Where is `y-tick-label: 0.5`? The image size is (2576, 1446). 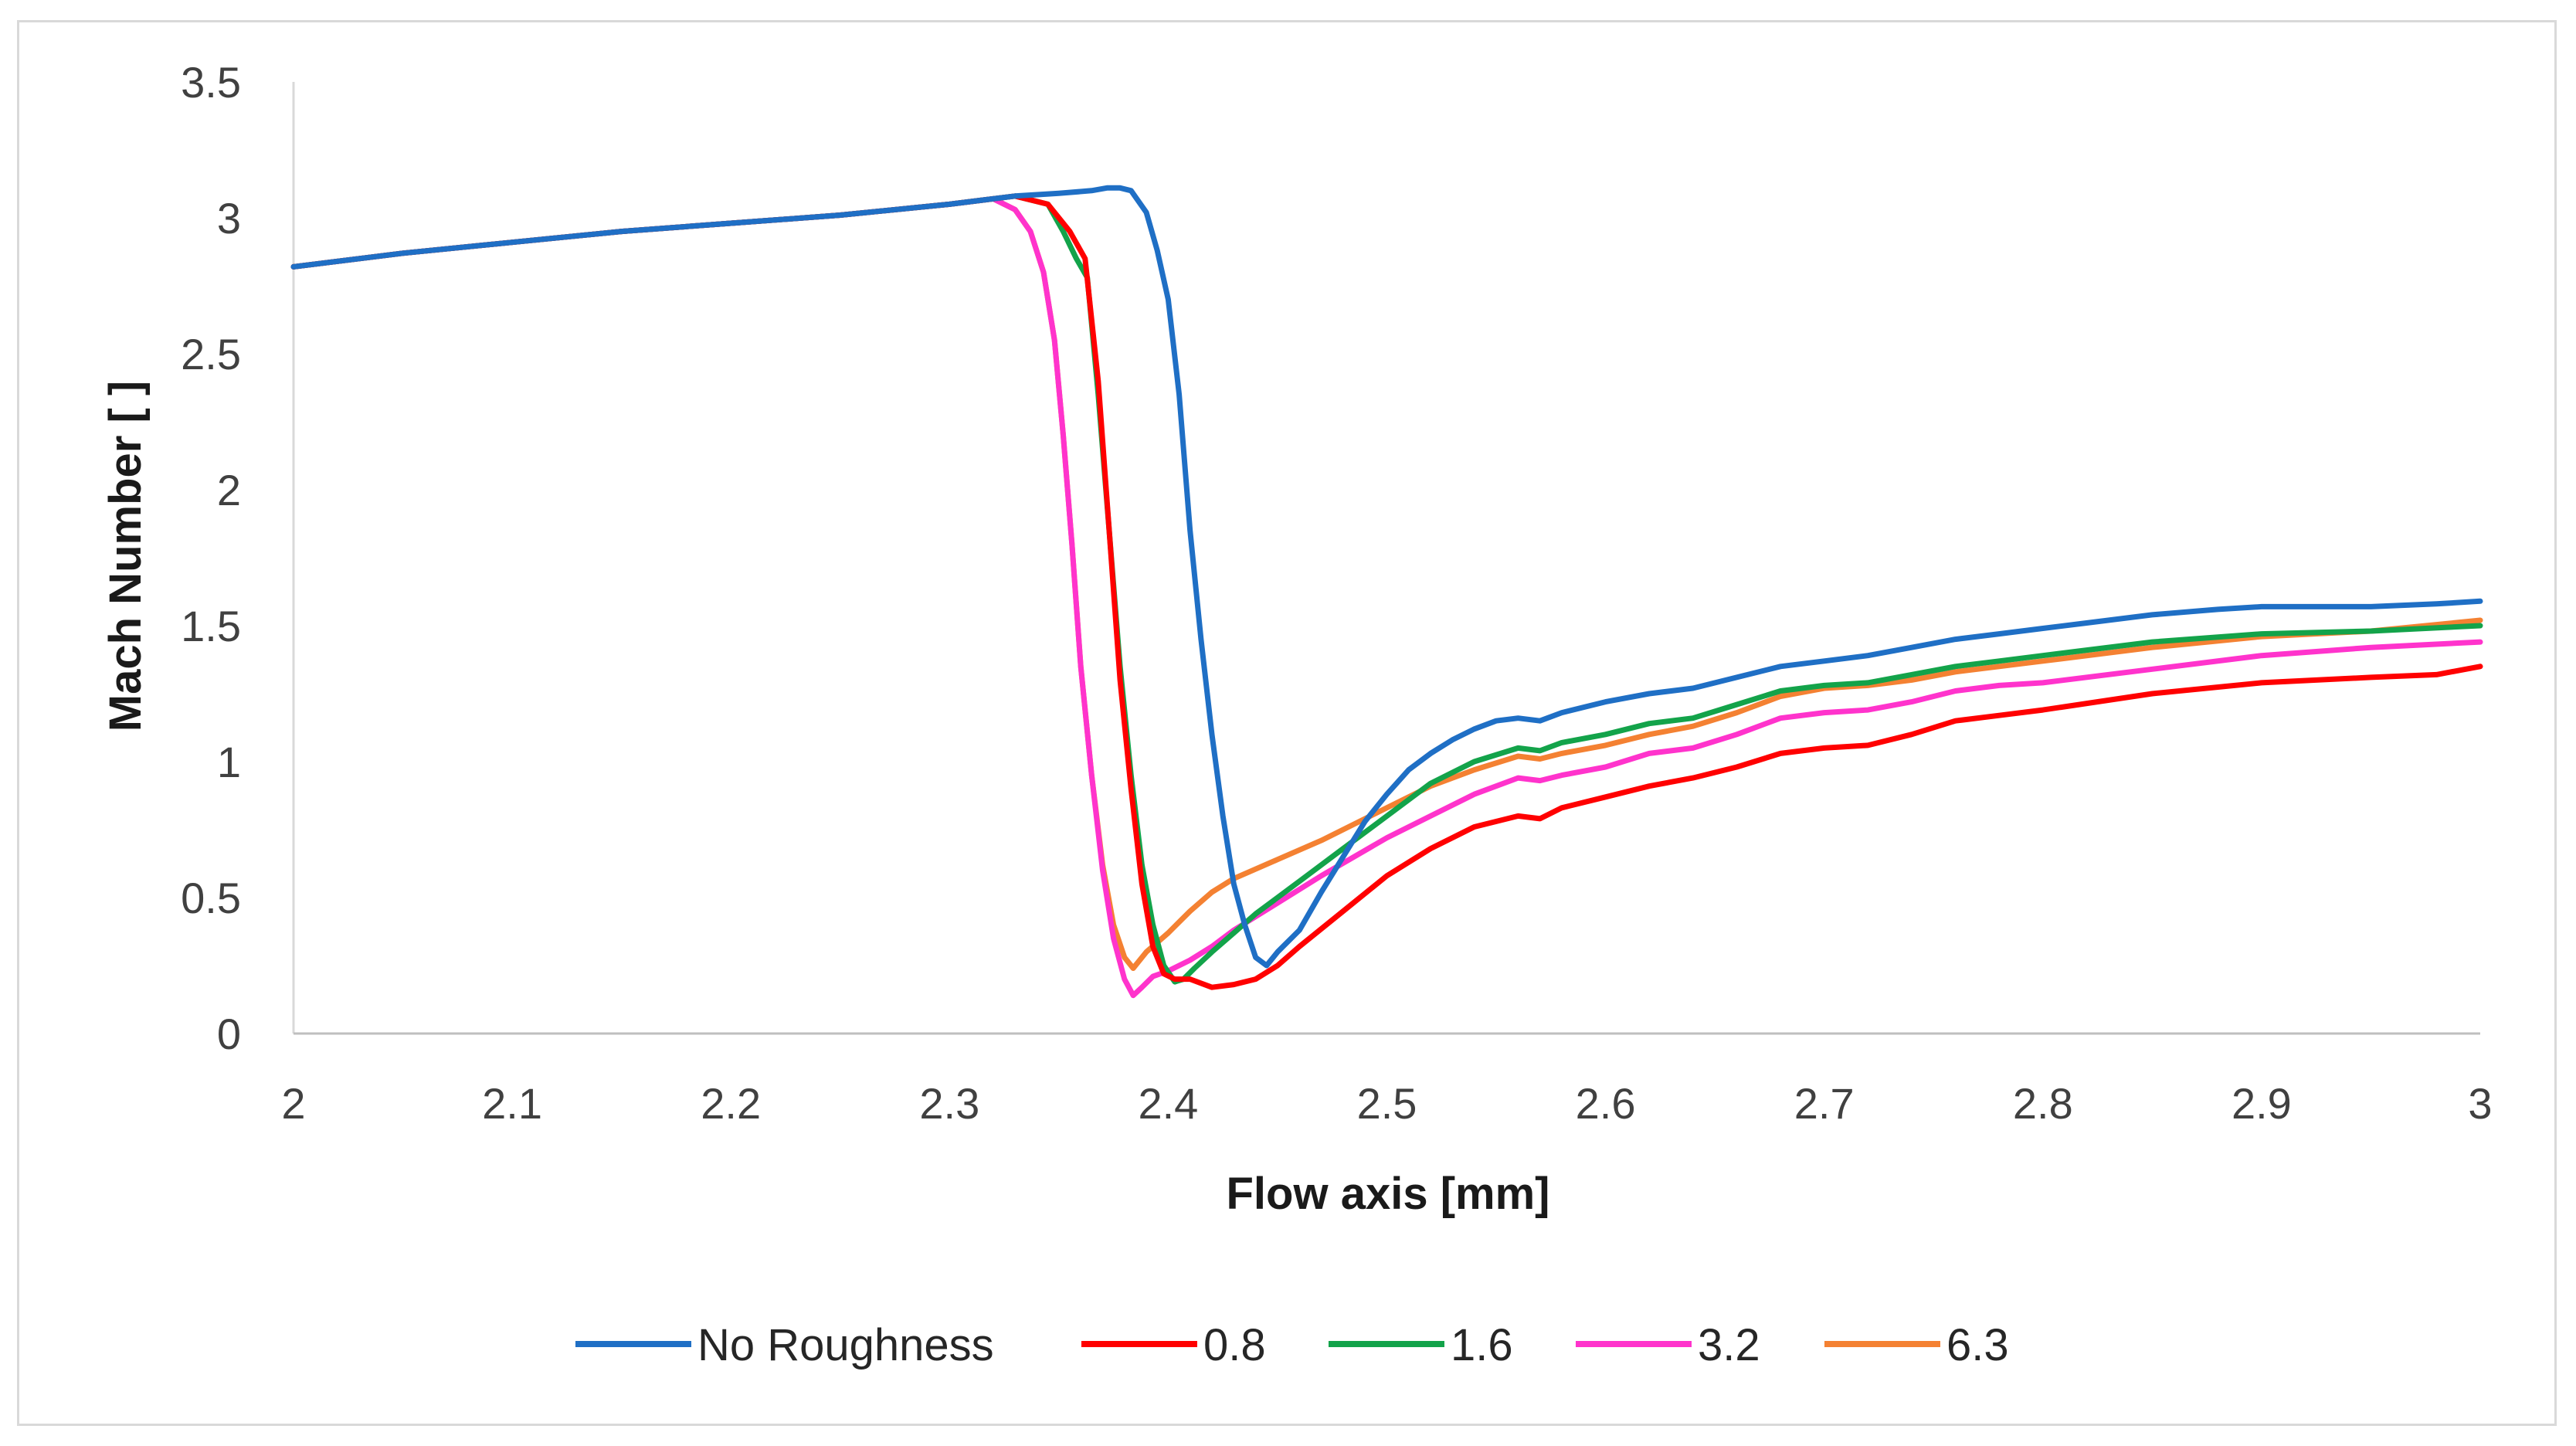 y-tick-label: 0.5 is located at coordinates (211, 898).